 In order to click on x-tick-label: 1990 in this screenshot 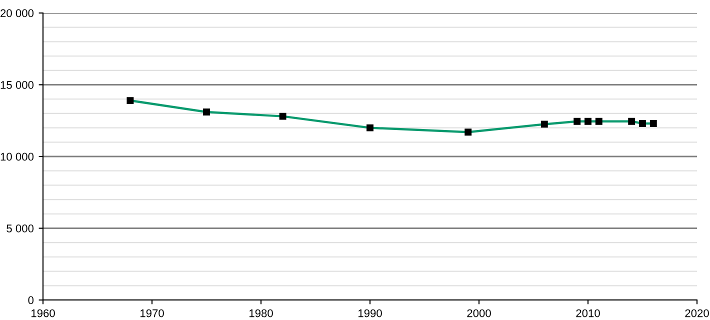, I will do `click(370, 313)`.